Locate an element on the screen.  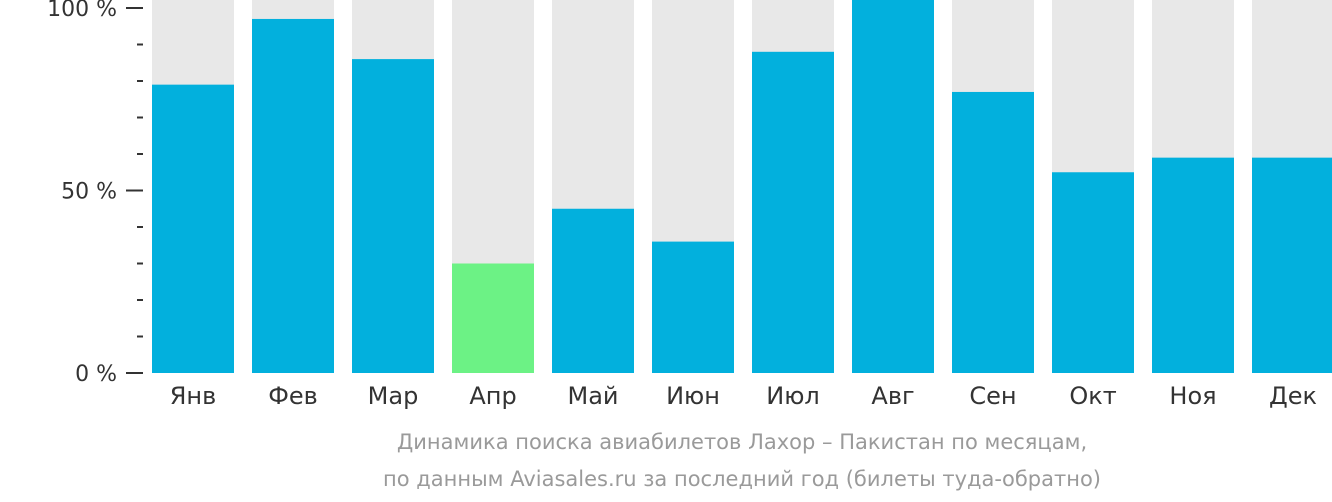
y-tick-label: 100 % is located at coordinates (82, 11).